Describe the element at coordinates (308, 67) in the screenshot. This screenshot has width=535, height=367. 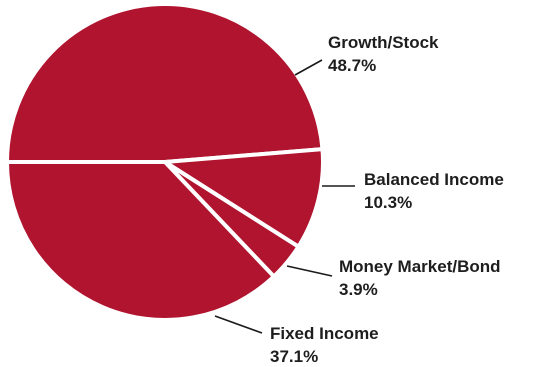
I see `leader-line-growth-stock` at that location.